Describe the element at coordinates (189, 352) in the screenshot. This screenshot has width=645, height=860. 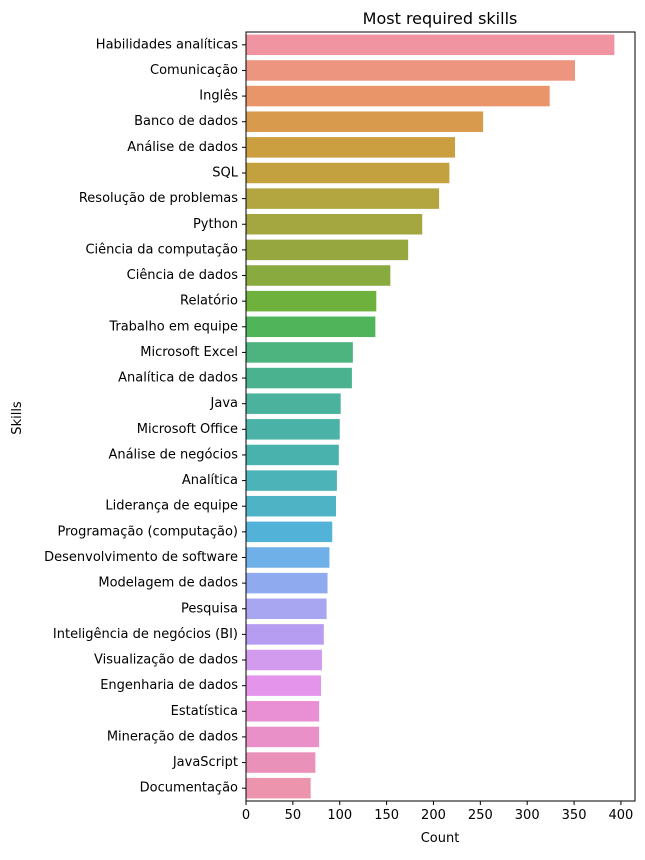
I see `y-tick-label: Microsoft Excel` at that location.